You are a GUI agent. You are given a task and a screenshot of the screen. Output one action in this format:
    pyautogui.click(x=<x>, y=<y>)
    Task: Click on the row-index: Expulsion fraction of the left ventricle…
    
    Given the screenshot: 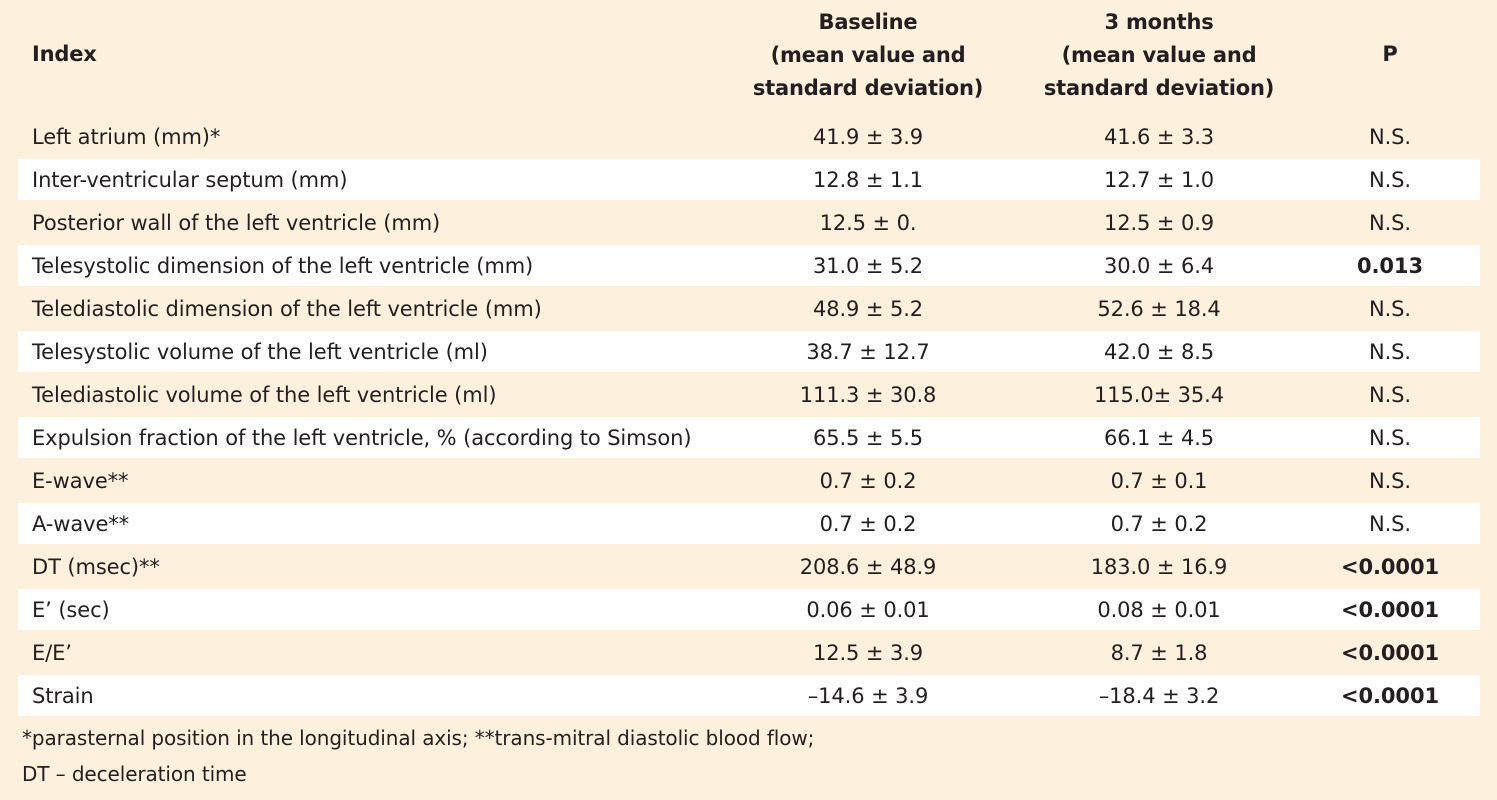 What is the action you would take?
    pyautogui.click(x=368, y=438)
    